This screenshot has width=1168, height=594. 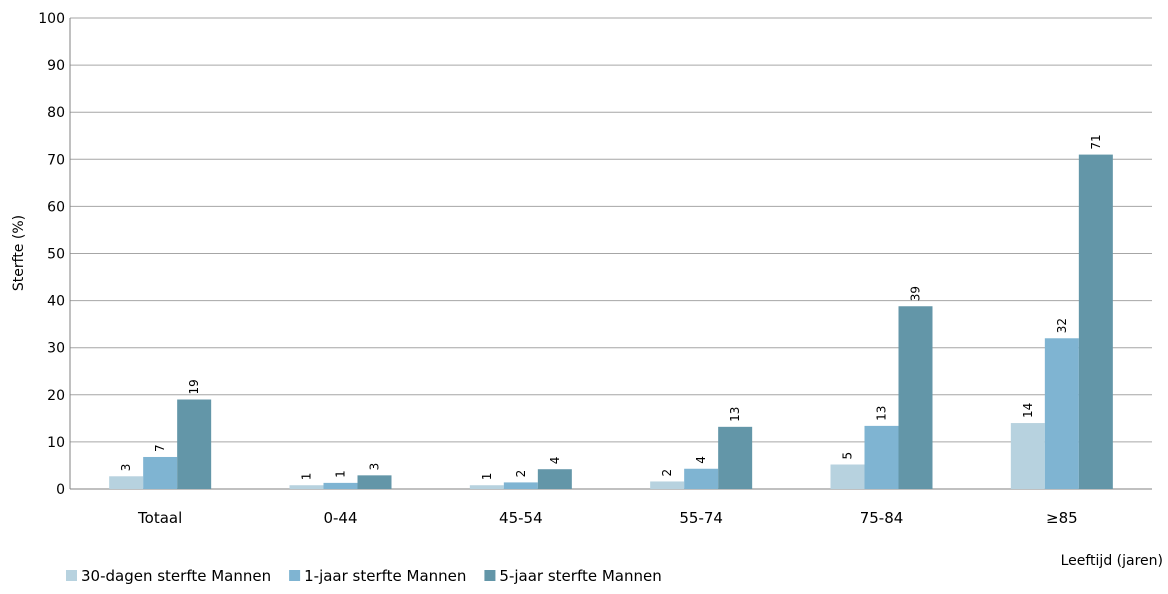 I want to click on x-axis-title: Leeftijd (jaren), so click(x=1112, y=561).